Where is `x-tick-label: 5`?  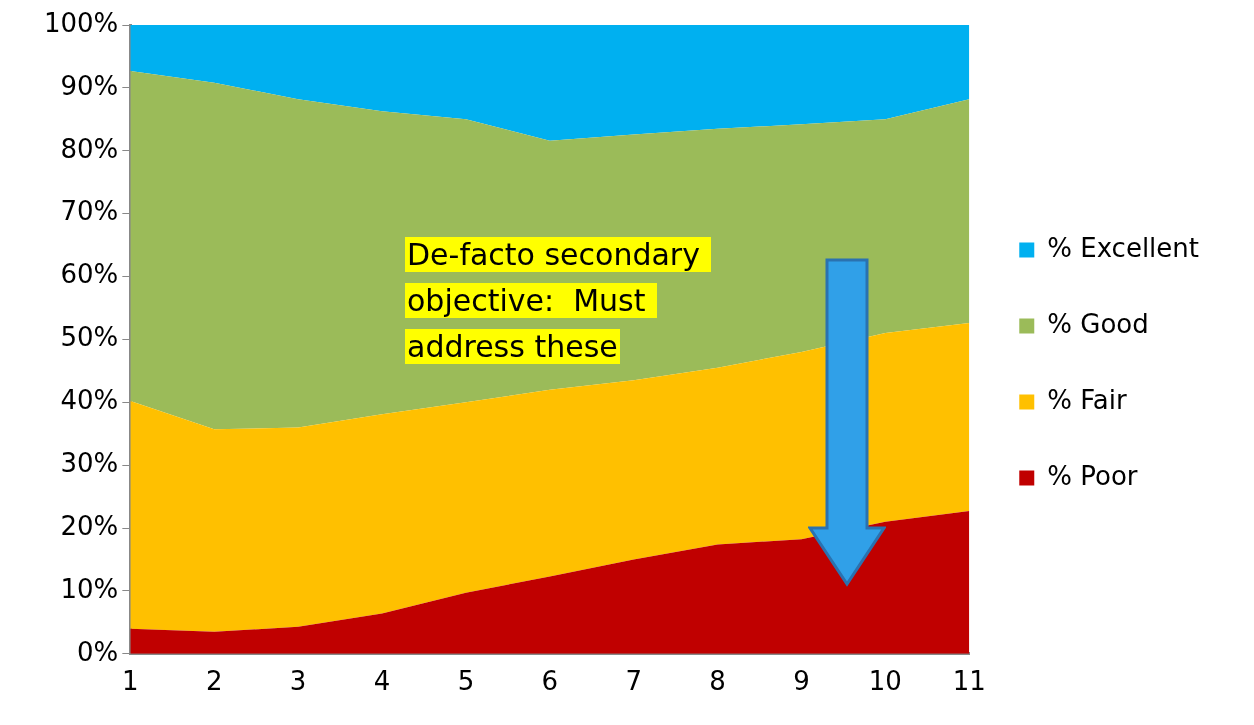 x-tick-label: 5 is located at coordinates (466, 681).